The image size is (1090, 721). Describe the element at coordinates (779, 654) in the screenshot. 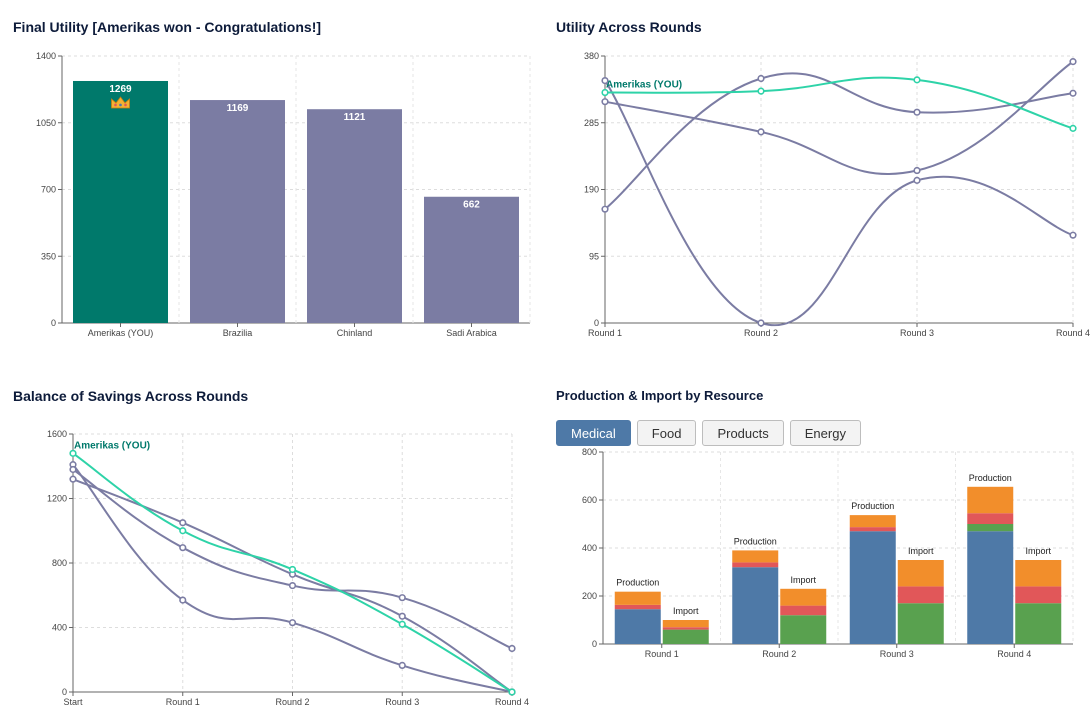

I see `production-xtick-label: Round 2` at that location.